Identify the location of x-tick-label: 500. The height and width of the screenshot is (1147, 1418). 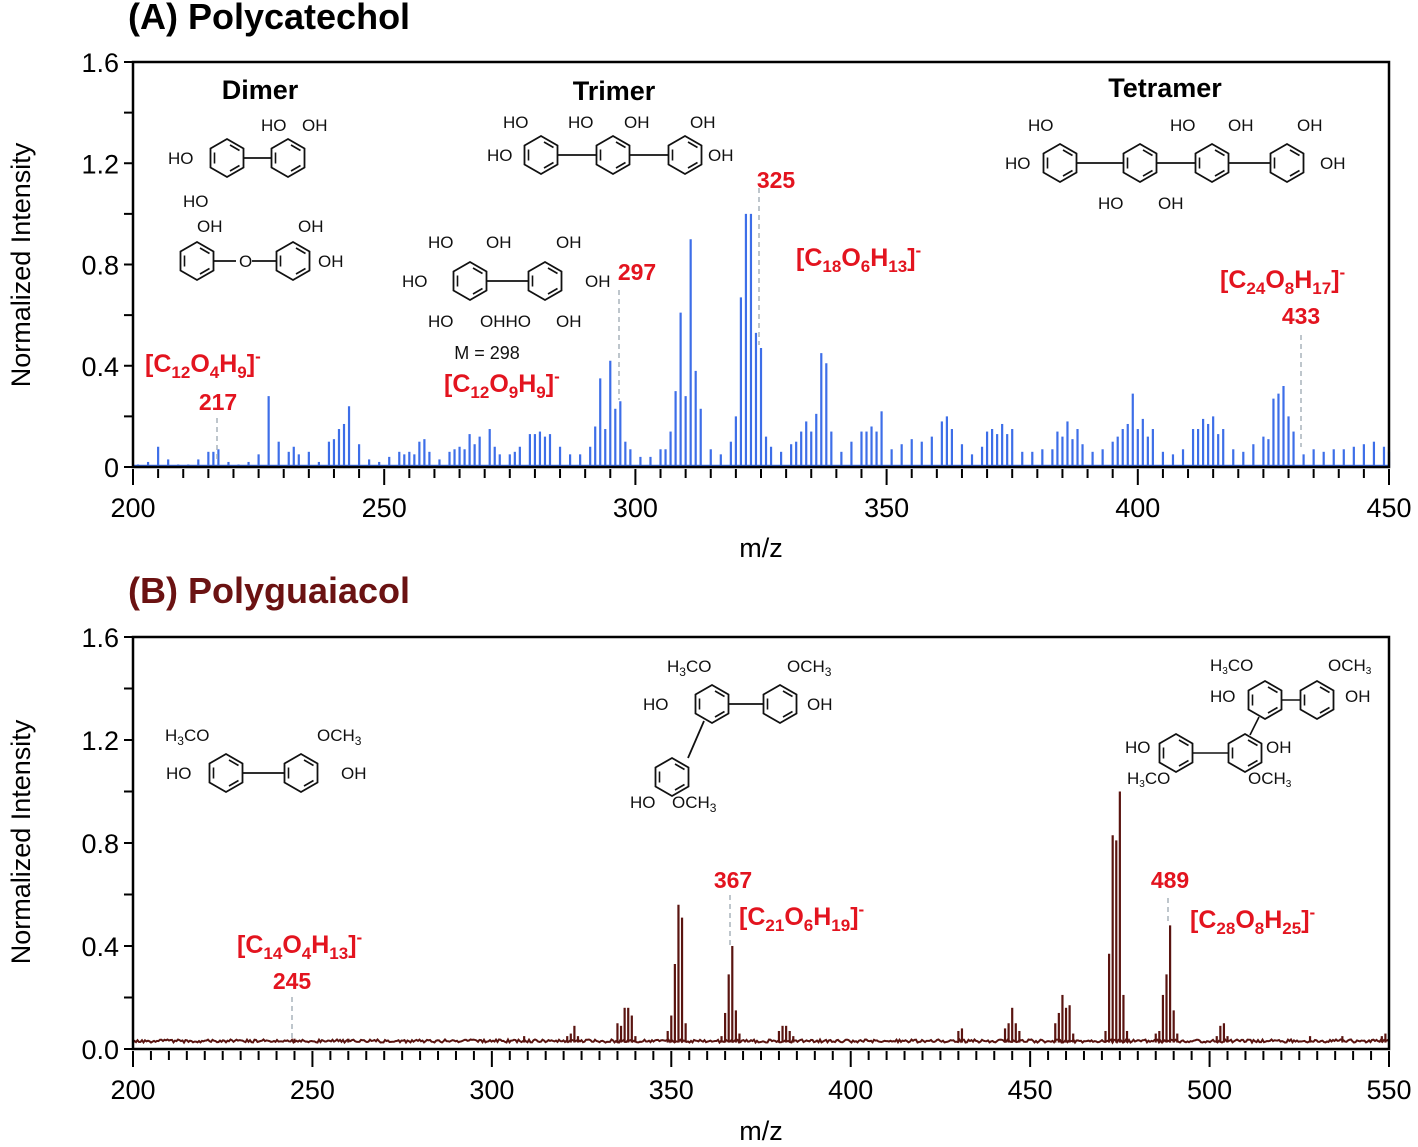
(1209, 1090).